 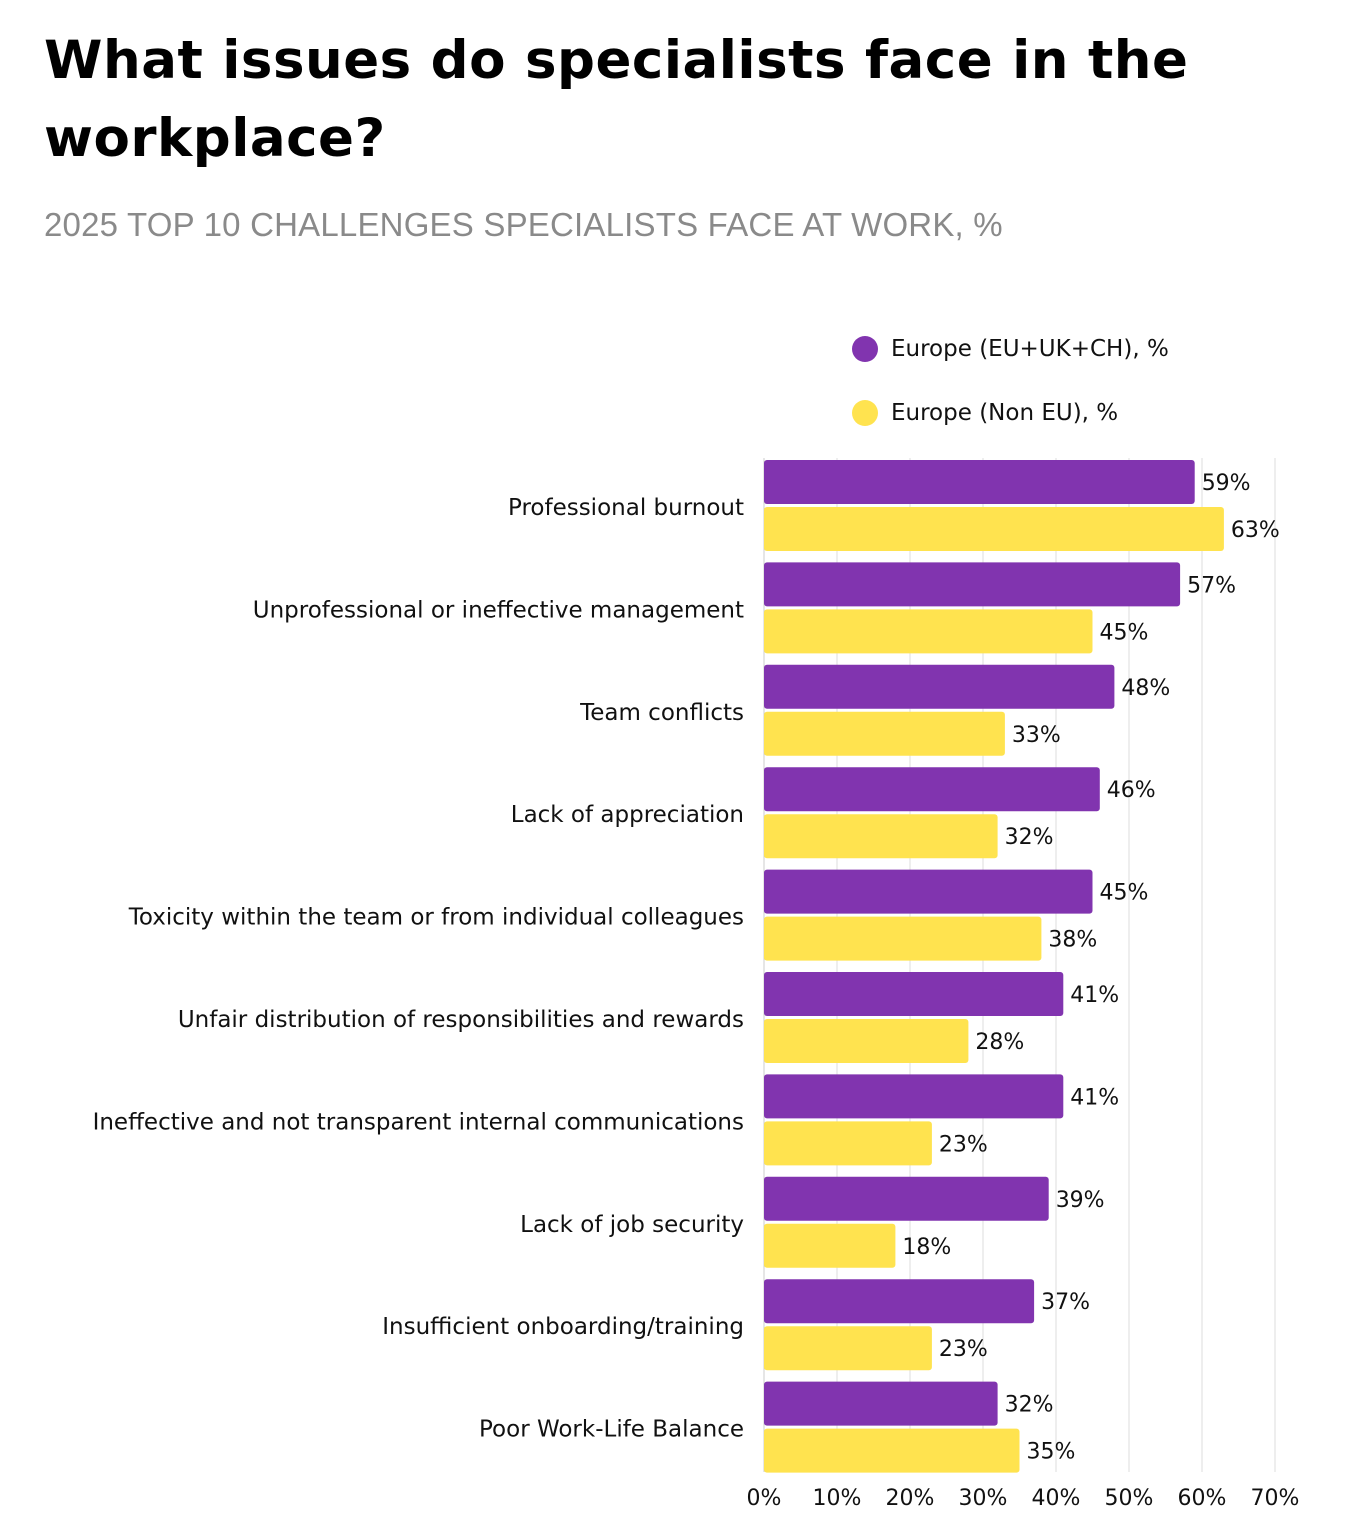 I want to click on x-tick-label: 10%, so click(x=837, y=1498).